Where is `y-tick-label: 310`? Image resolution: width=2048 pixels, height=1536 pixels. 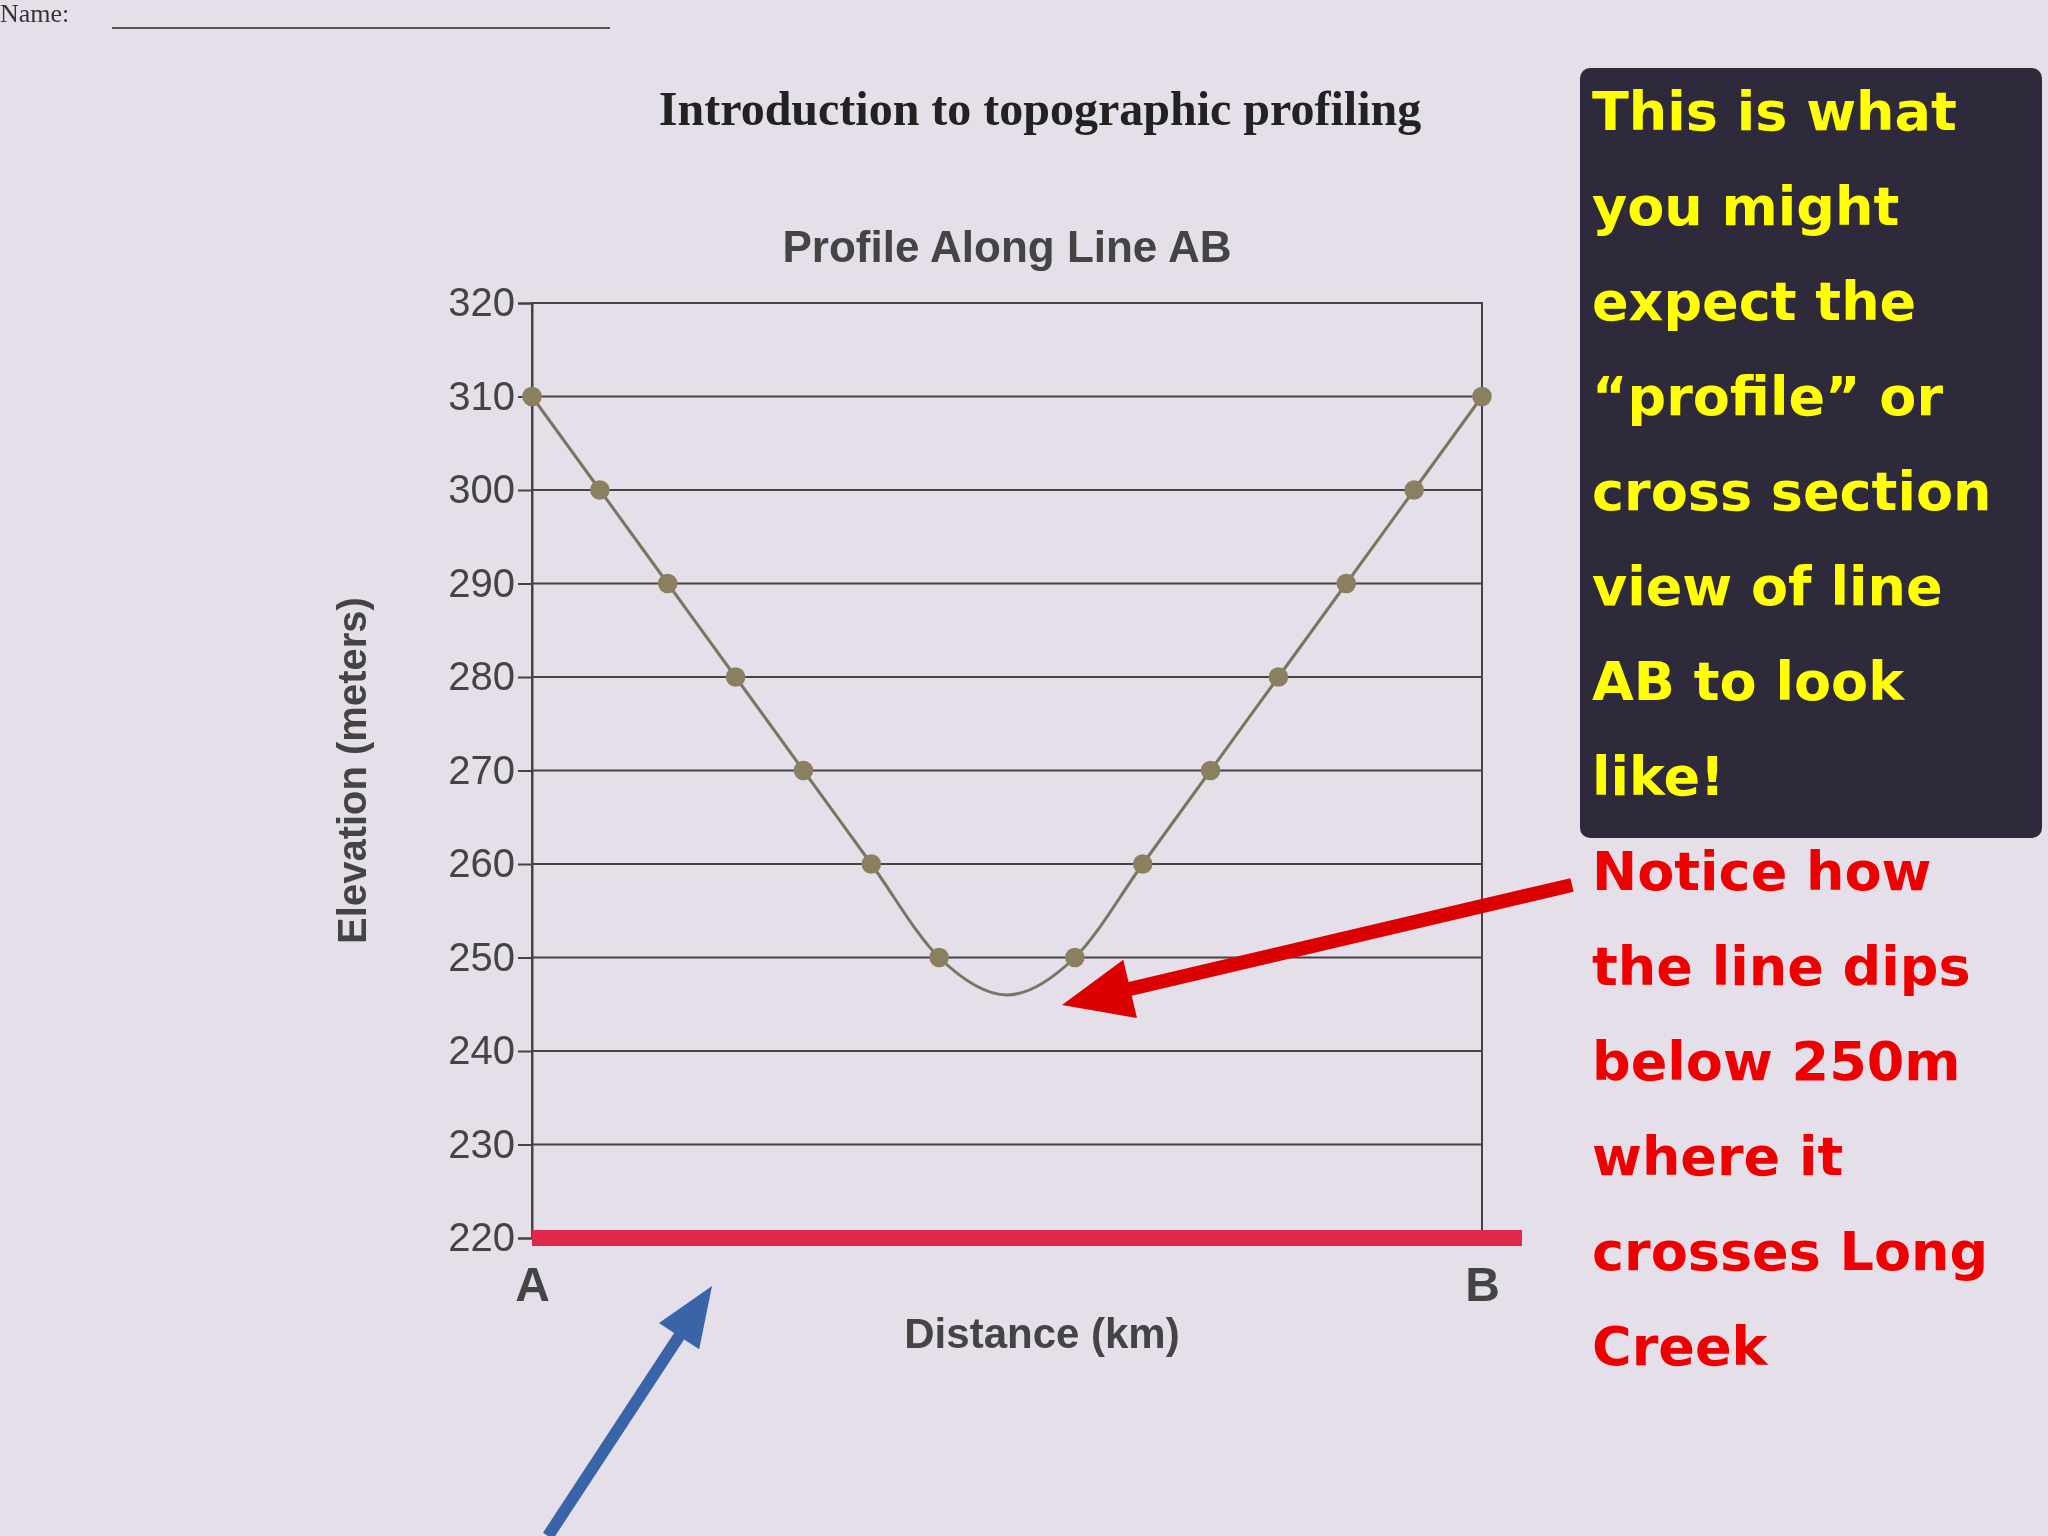 y-tick-label: 310 is located at coordinates (481, 395).